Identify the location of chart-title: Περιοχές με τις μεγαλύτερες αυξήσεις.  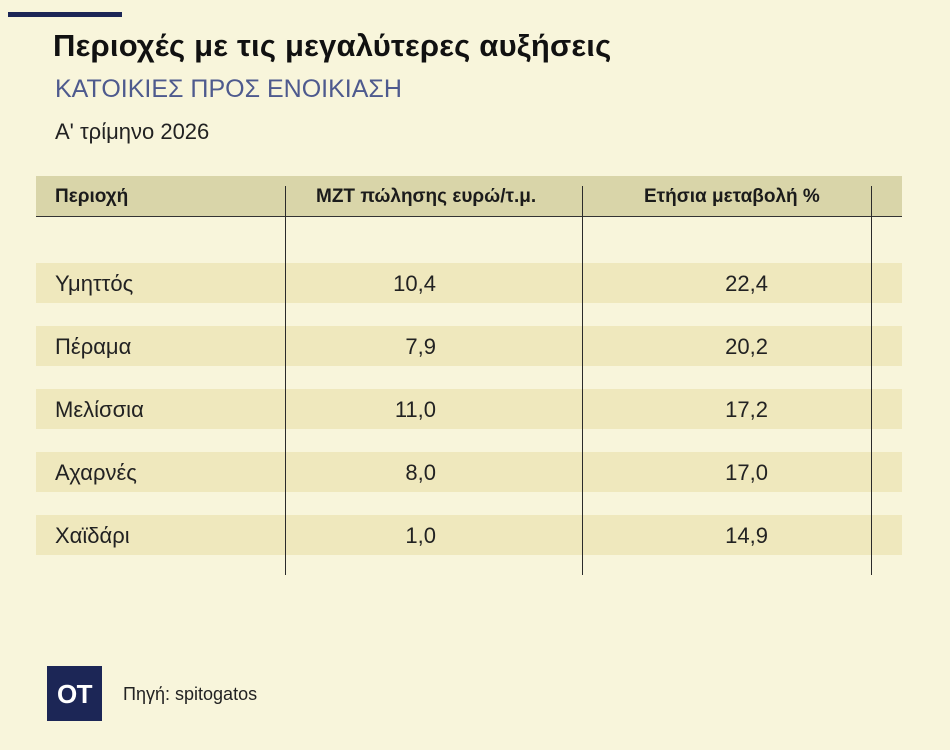
(332, 45).